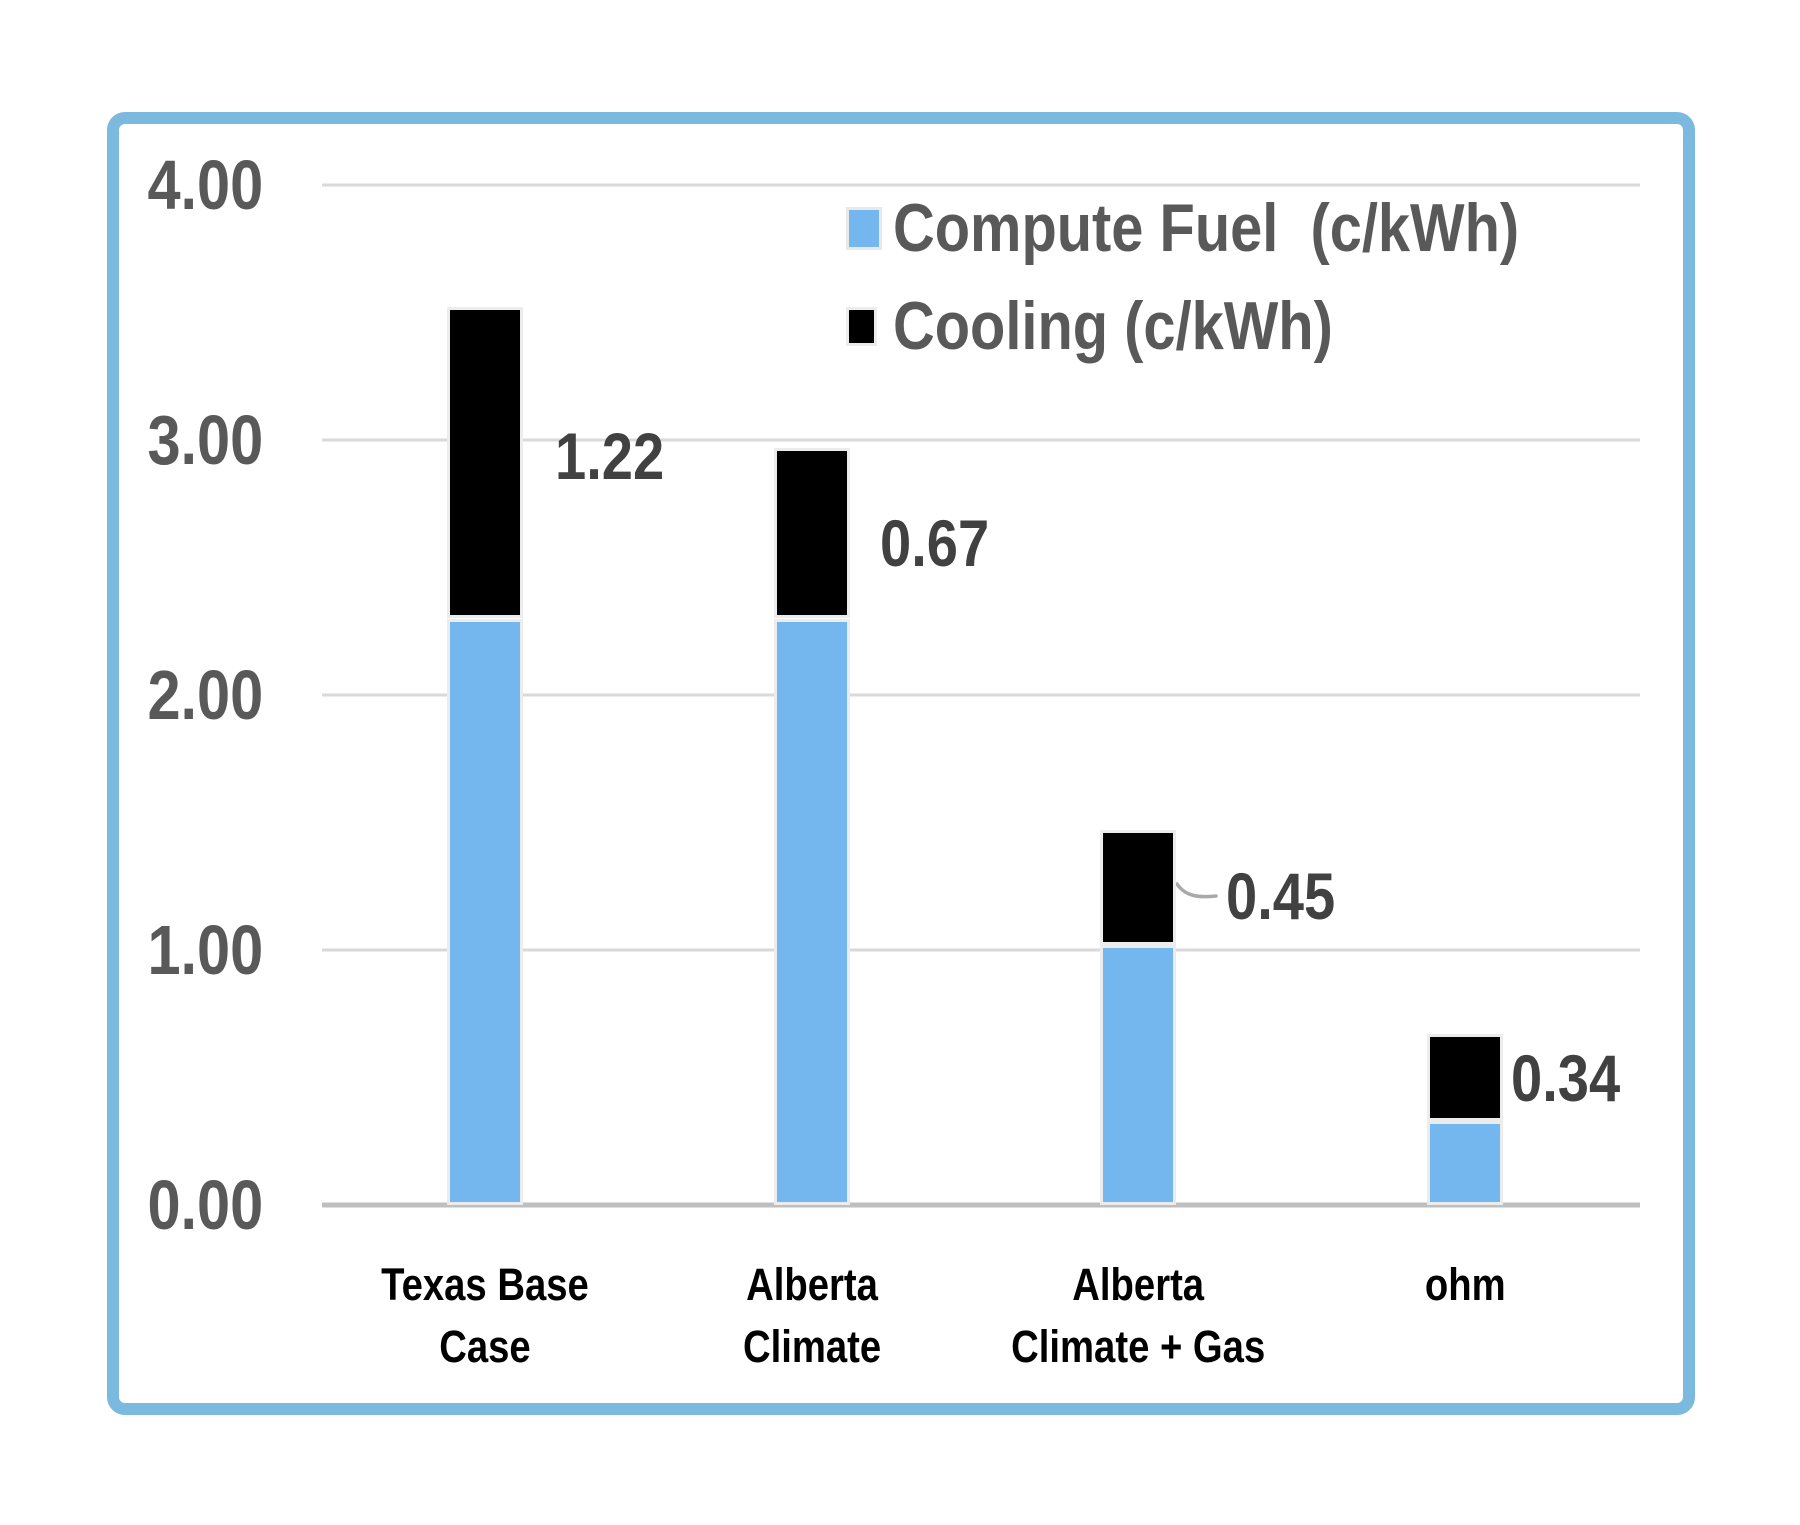 The height and width of the screenshot is (1525, 1800). I want to click on legend-label-compute-fuel: Compute Fuel (c/kWh), so click(1206, 228).